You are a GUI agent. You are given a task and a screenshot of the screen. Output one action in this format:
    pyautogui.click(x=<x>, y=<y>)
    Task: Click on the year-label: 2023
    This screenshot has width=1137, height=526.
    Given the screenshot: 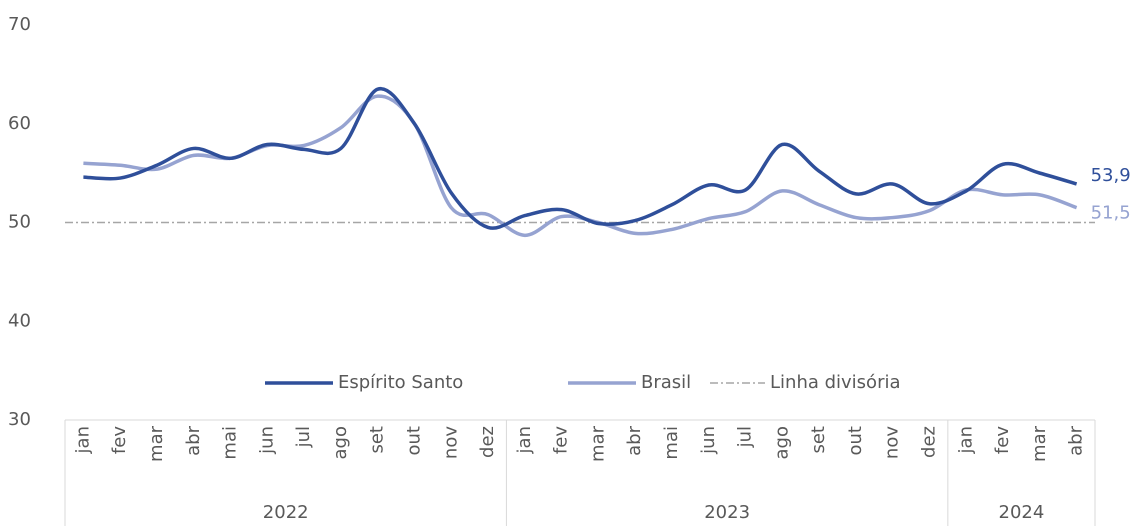 What is the action you would take?
    pyautogui.click(x=727, y=512)
    